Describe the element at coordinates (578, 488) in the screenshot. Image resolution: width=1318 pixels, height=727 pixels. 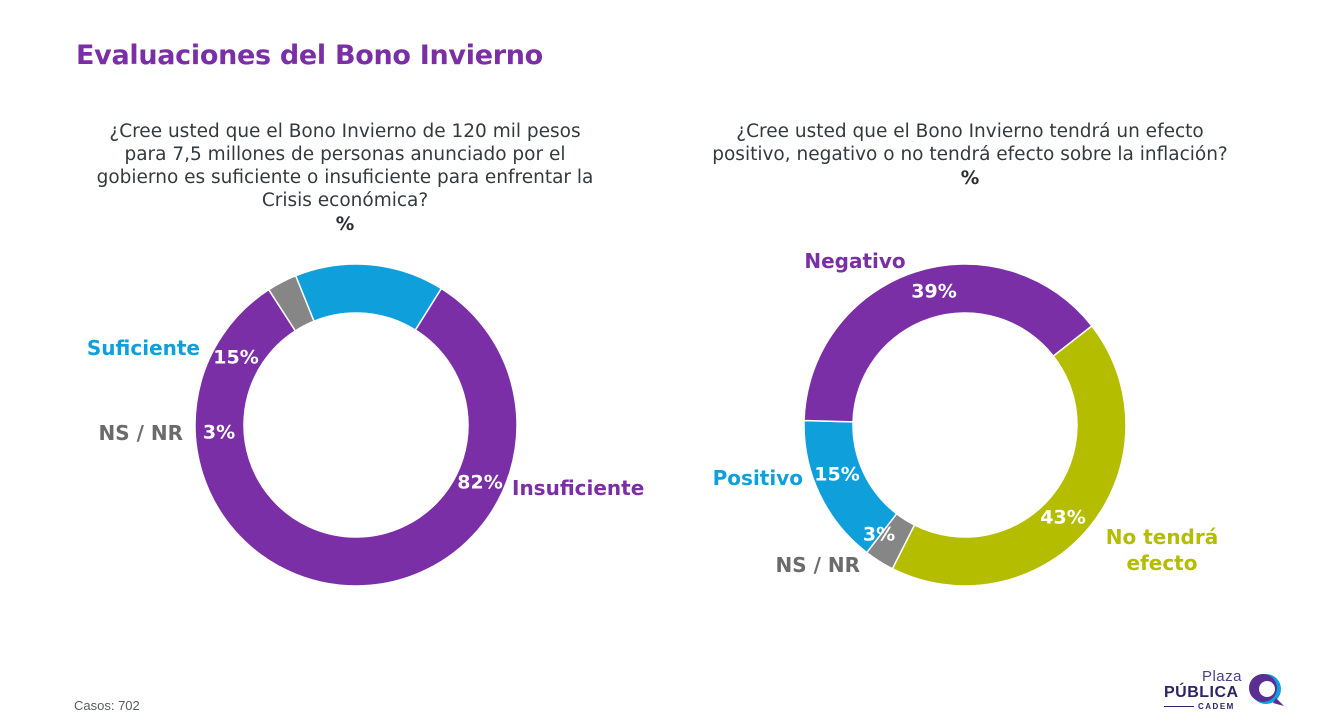
I see `chart-1-category-label-1: Insuficiente` at that location.